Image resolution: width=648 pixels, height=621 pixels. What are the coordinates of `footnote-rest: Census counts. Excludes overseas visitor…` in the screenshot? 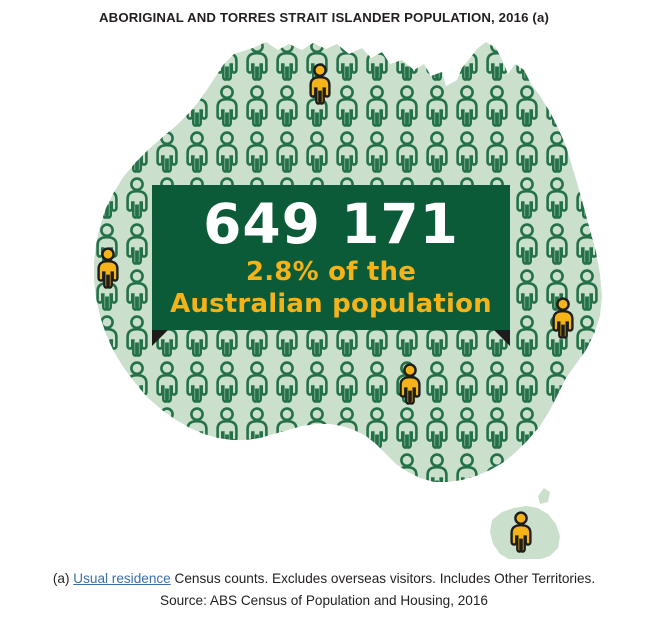 It's located at (383, 578).